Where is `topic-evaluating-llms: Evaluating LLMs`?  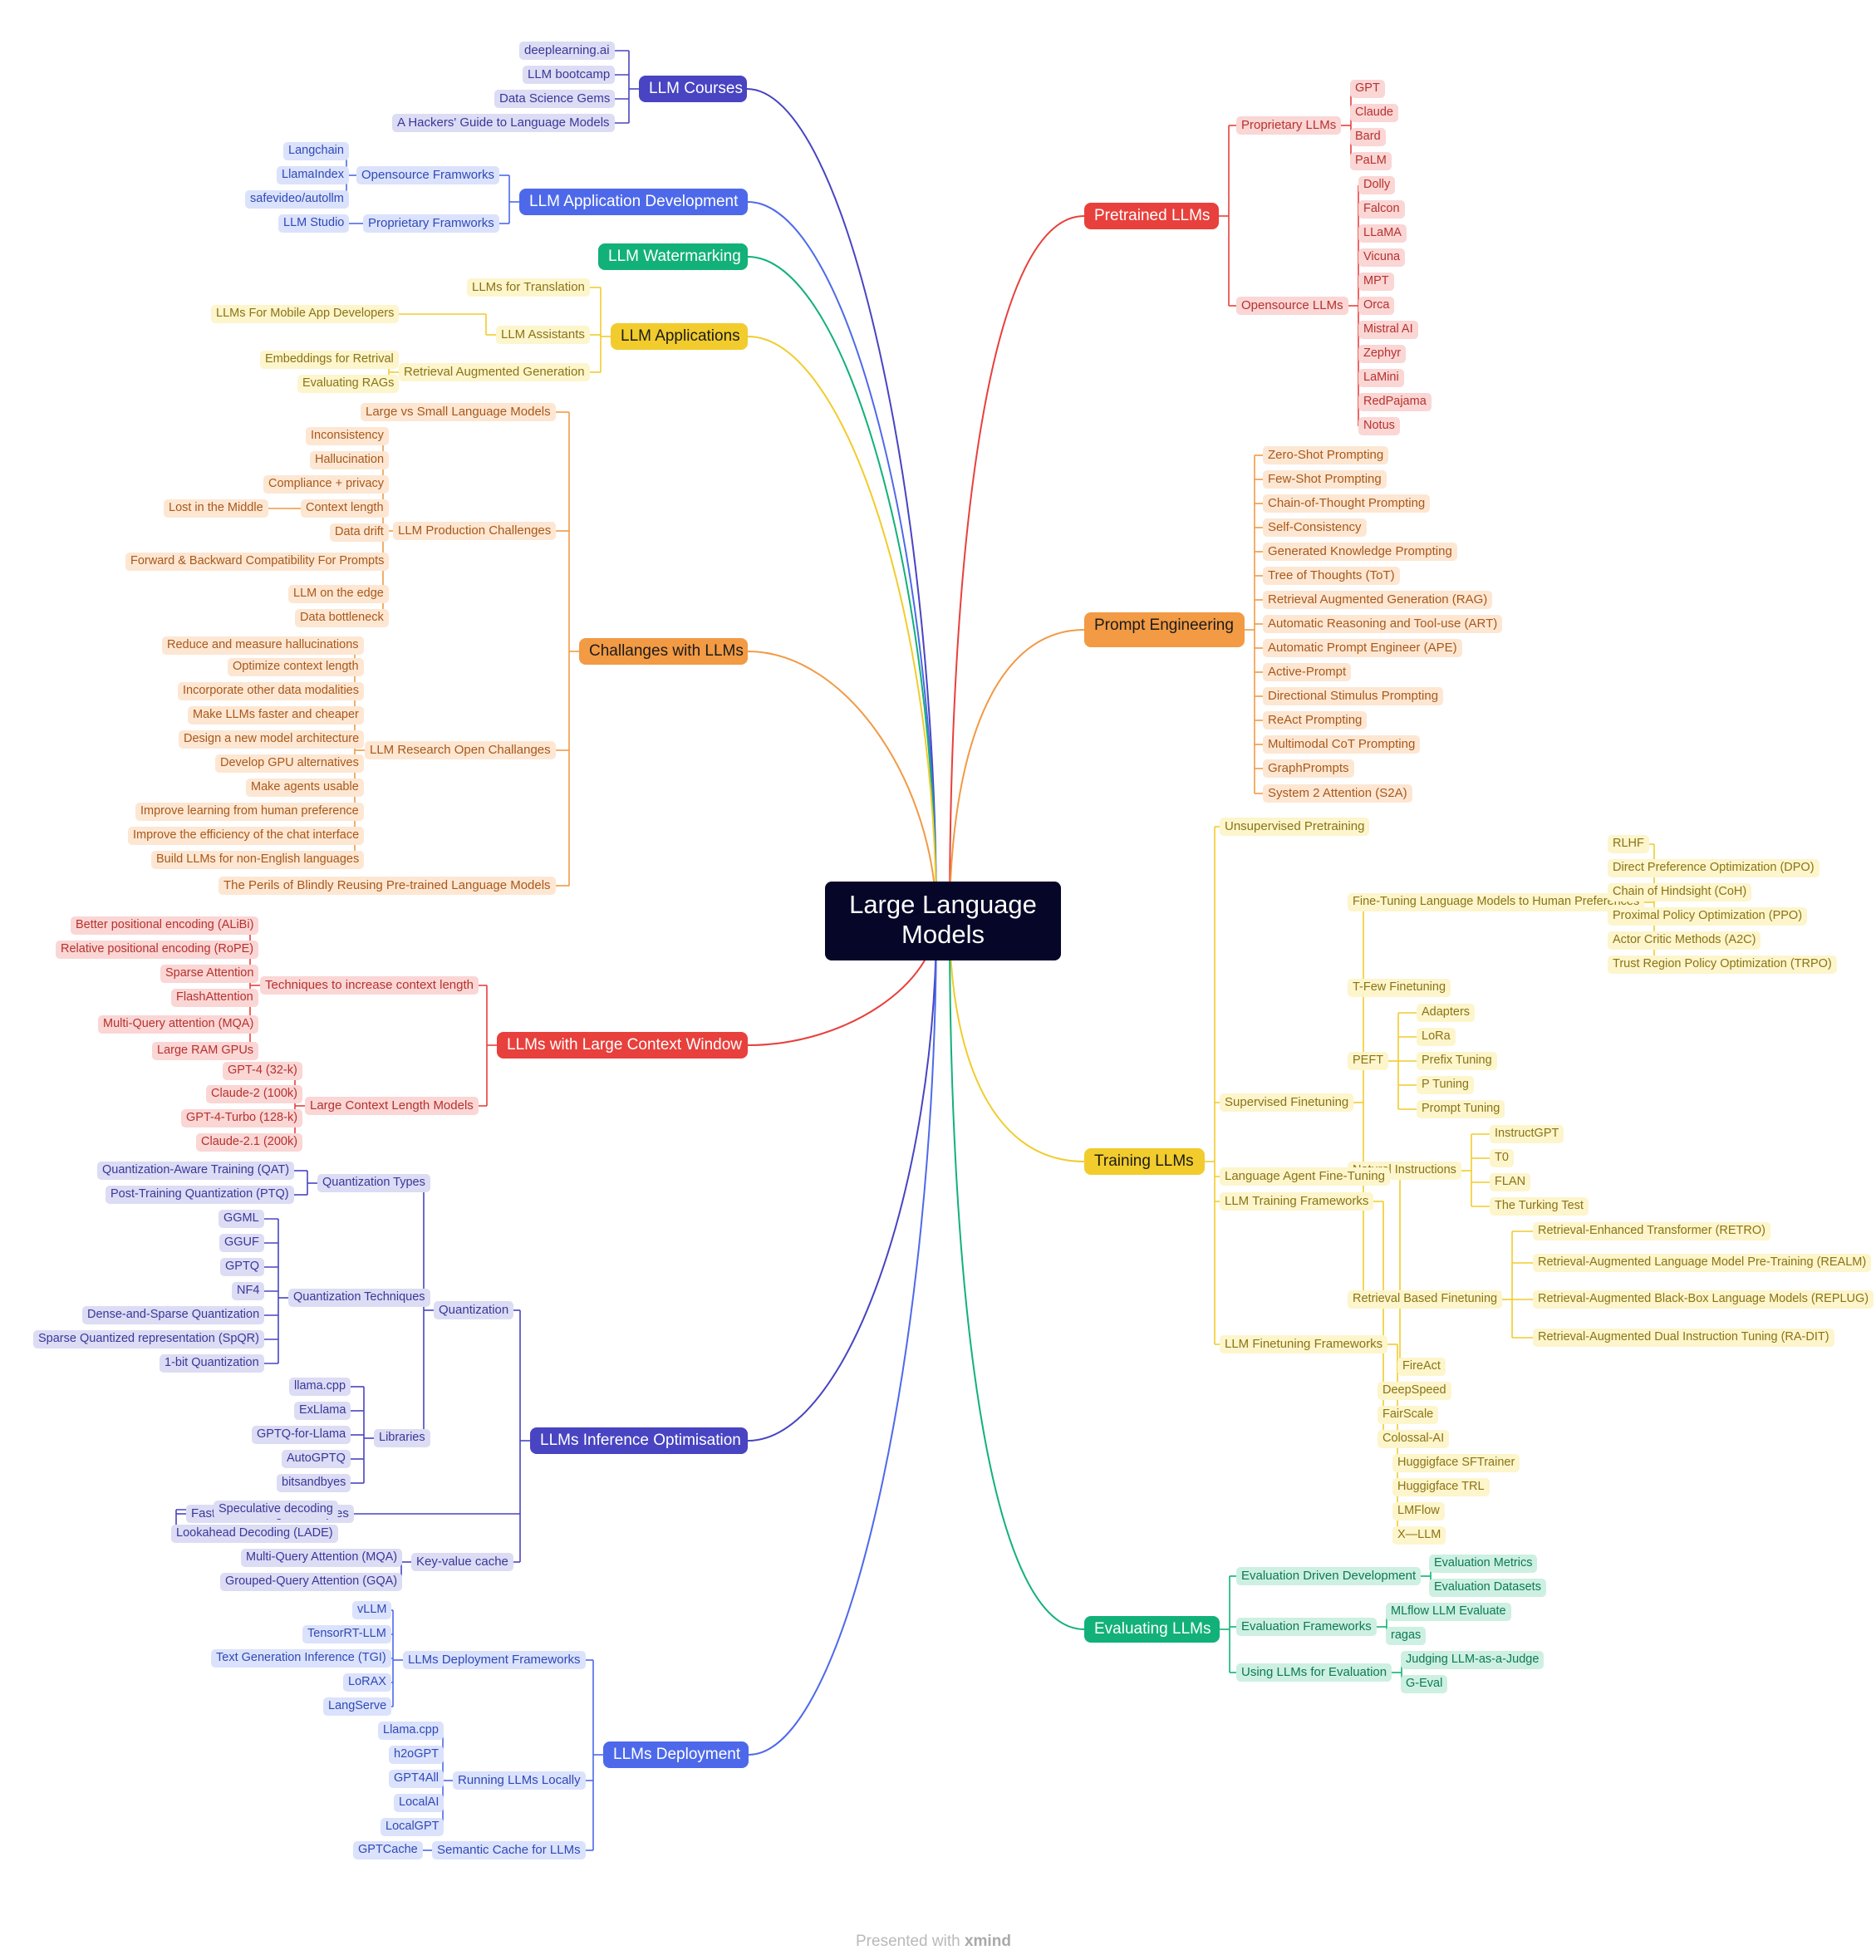 topic-evaluating-llms: Evaluating LLMs is located at coordinates (1152, 1629).